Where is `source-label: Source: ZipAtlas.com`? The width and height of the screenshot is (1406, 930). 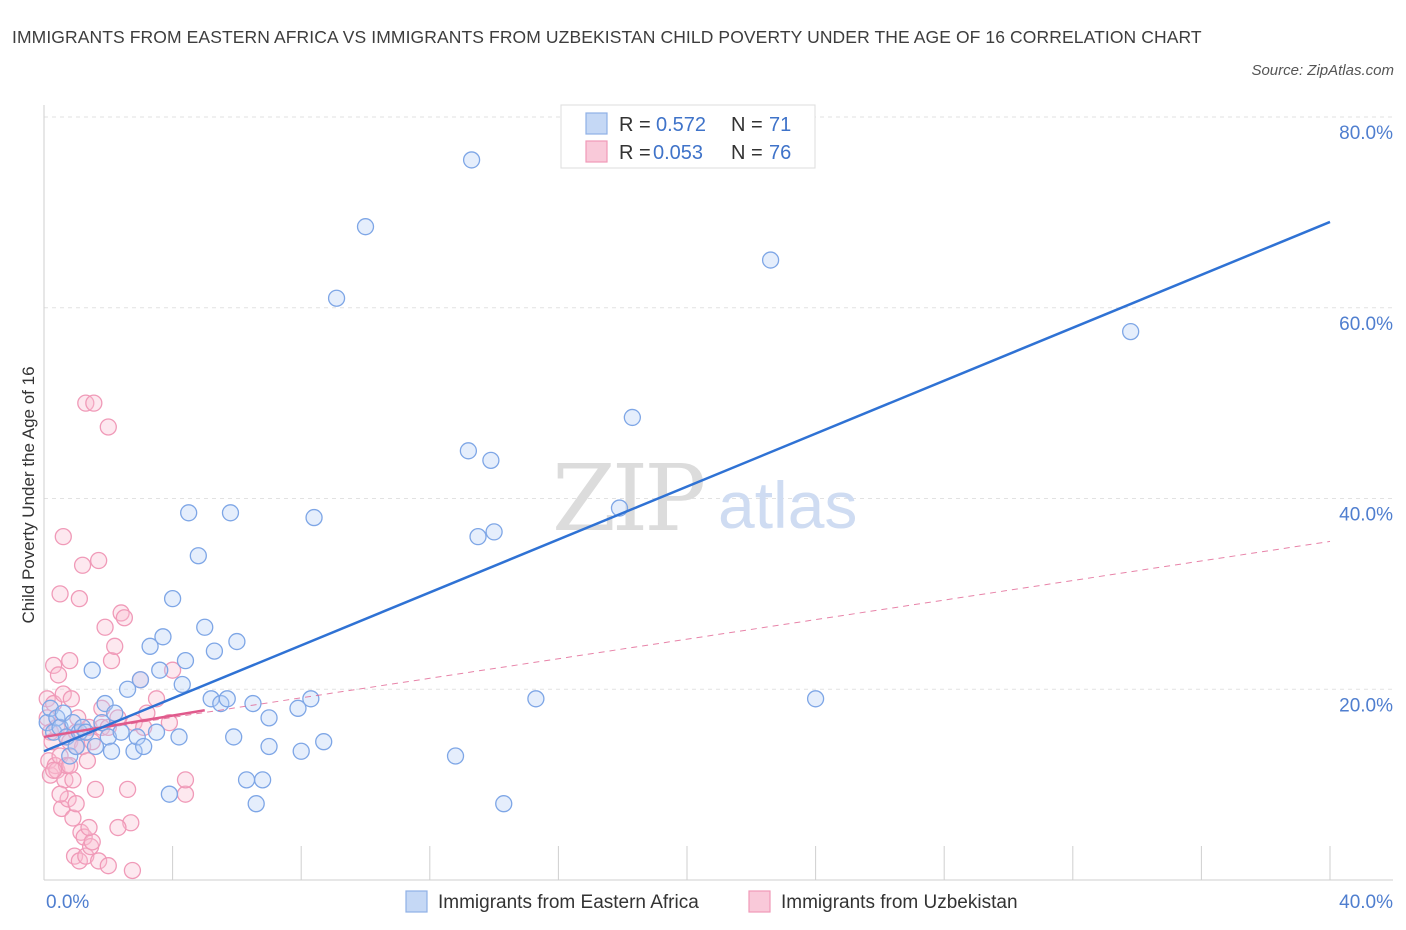
source-label: Source: ZipAtlas.com is located at coordinates (1322, 70).